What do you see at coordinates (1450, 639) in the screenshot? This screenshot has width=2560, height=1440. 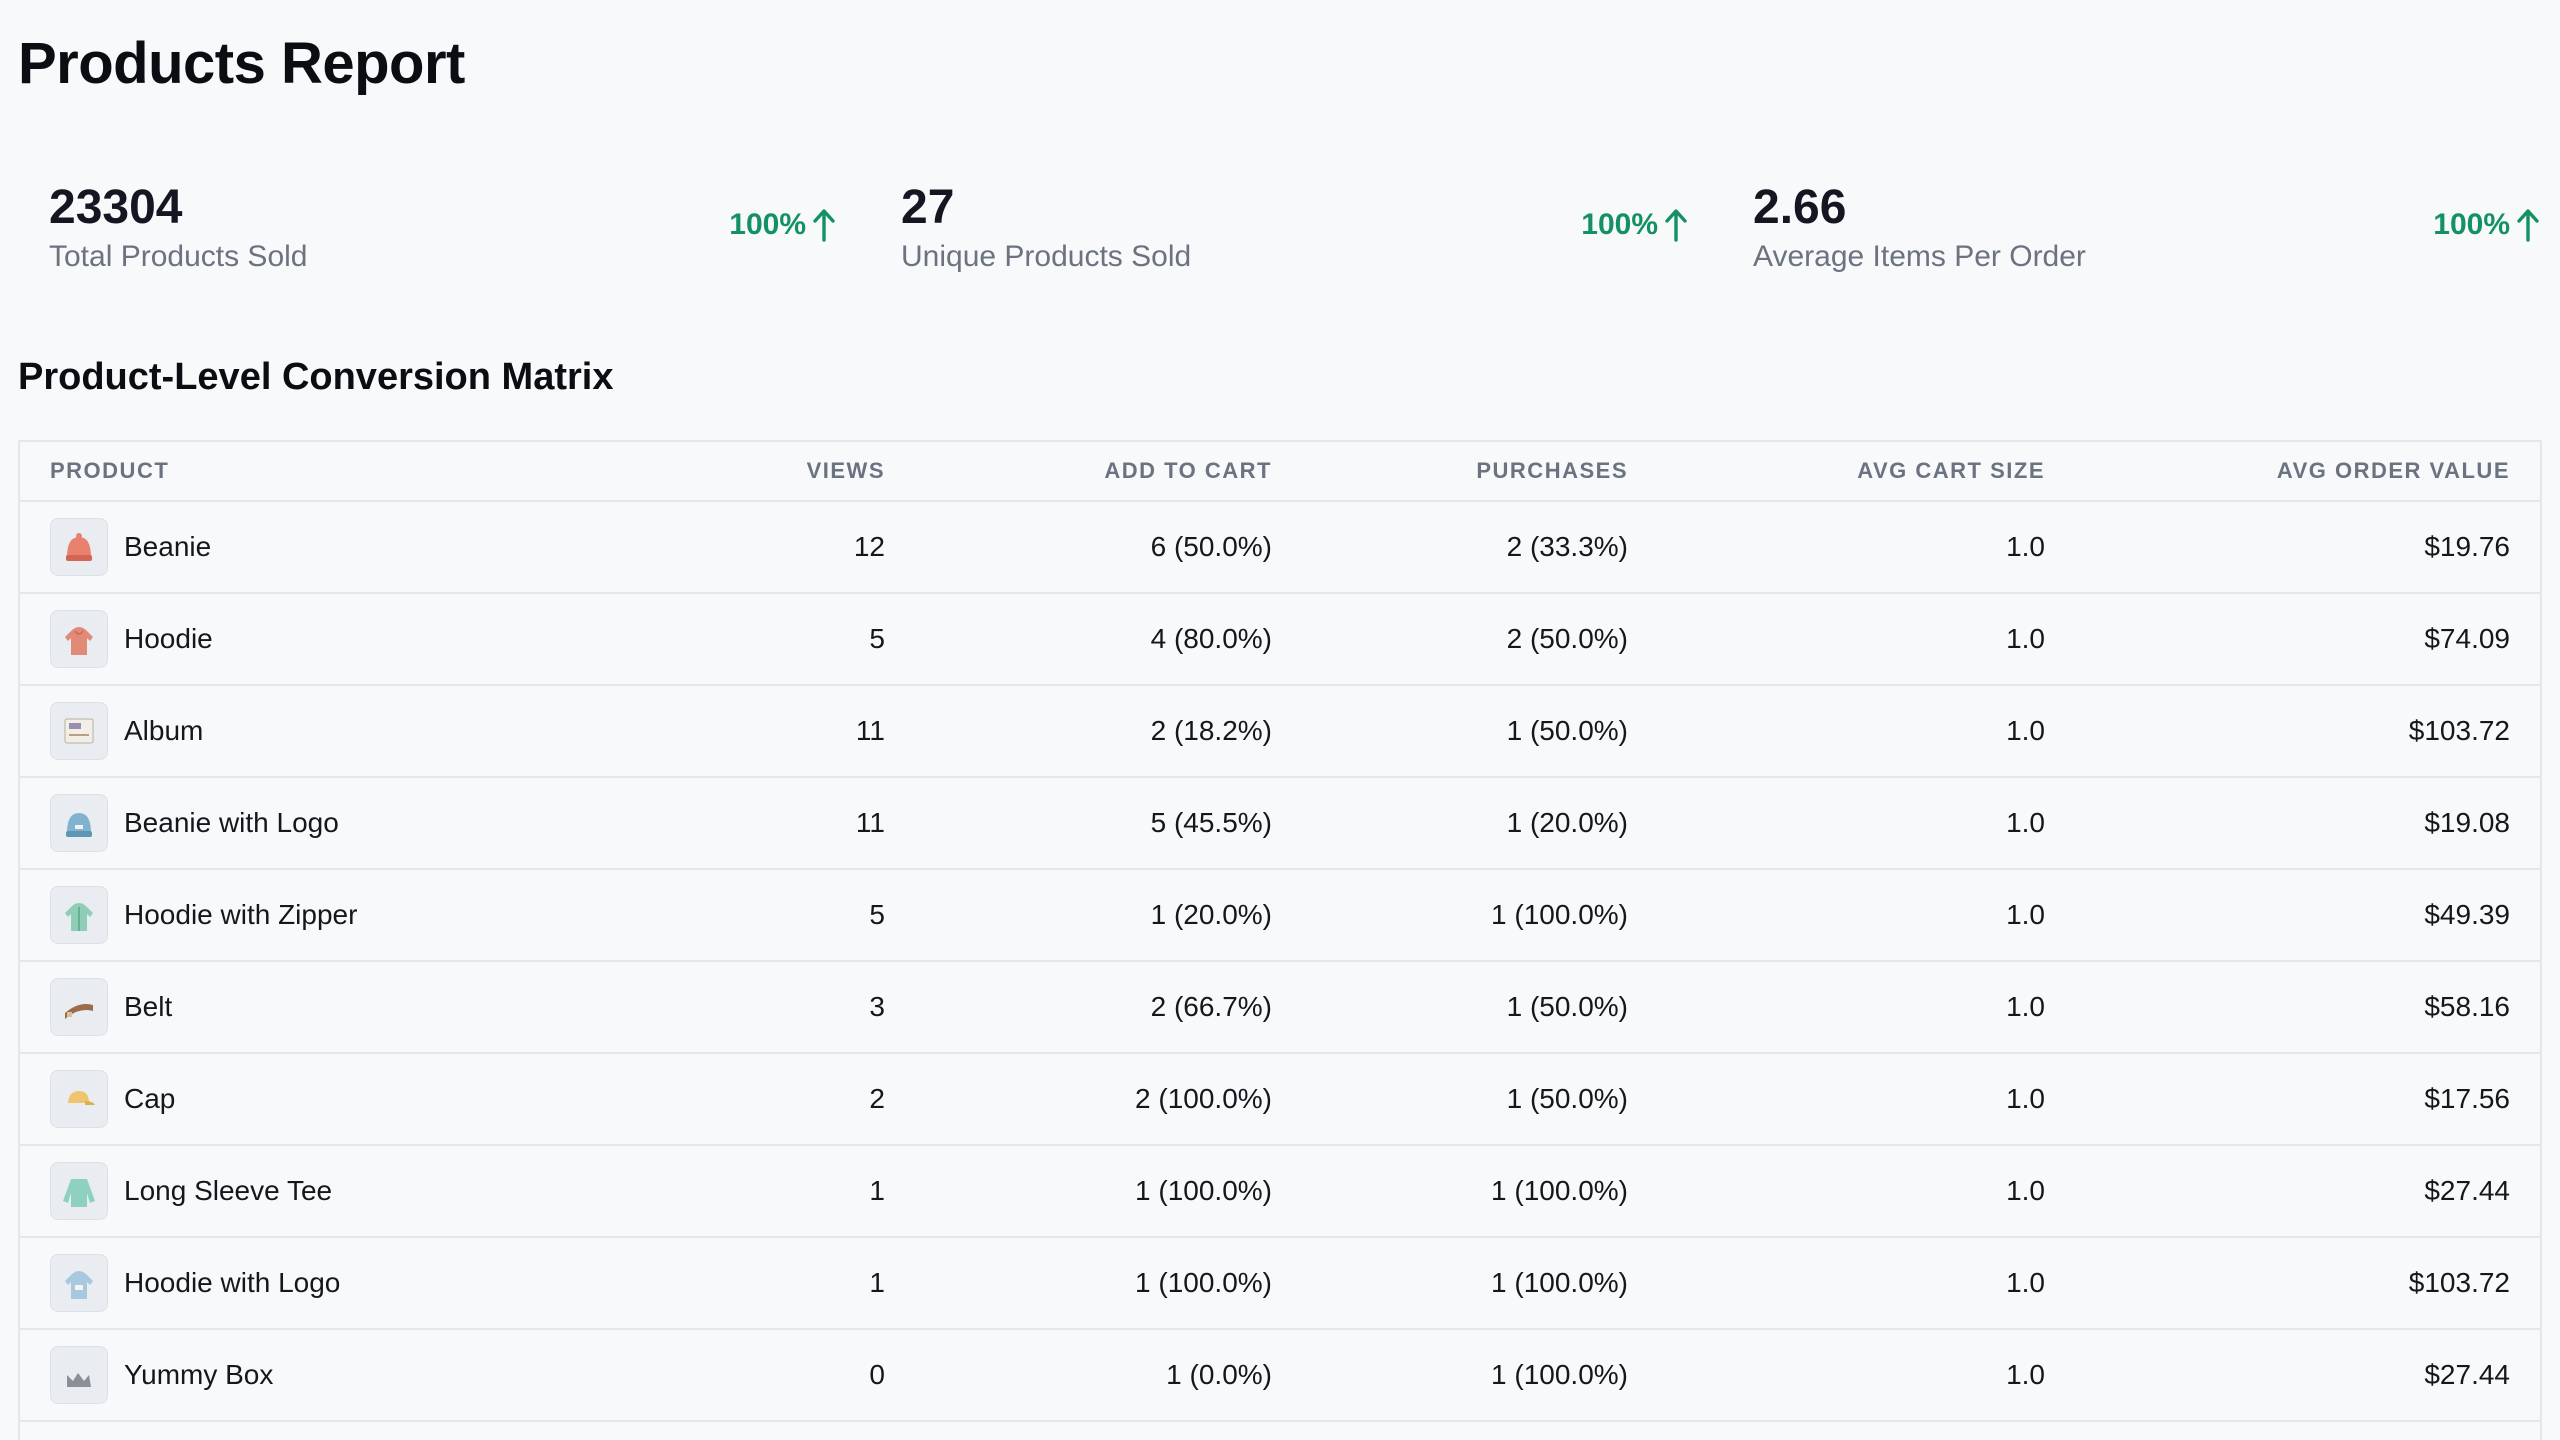 I see `purchases-cell: 2 (50.0%)` at bounding box center [1450, 639].